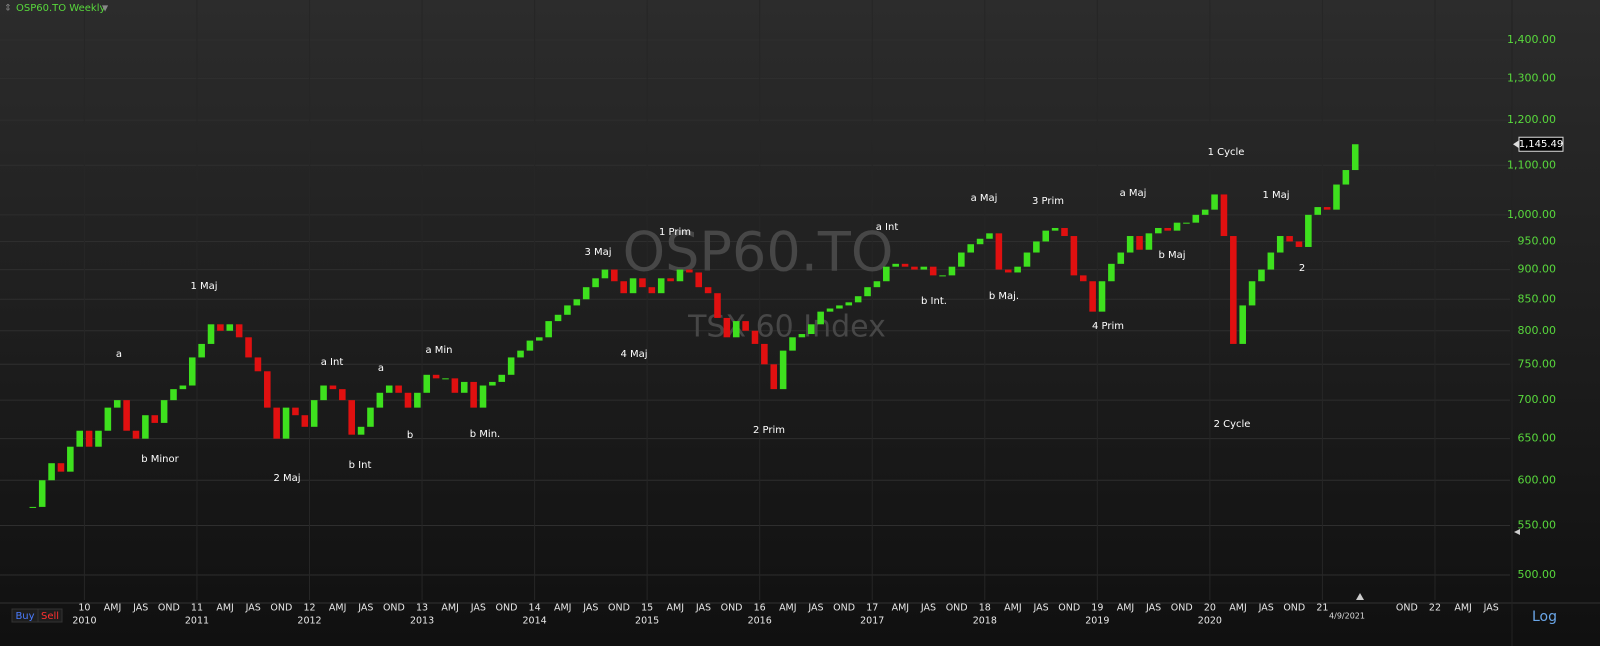  Describe the element at coordinates (60, 8) in the screenshot. I see `chart-title: OSP60.TO Weekly` at that location.